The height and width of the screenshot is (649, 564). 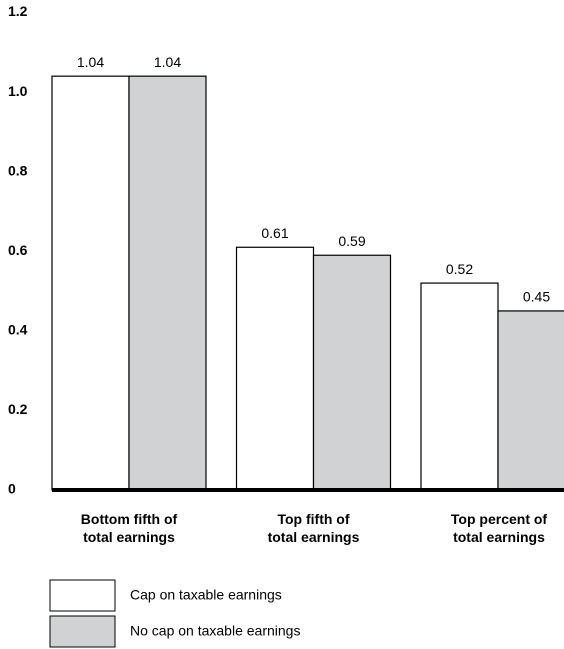 I want to click on y-tick-label: 0.6, so click(x=18, y=250).